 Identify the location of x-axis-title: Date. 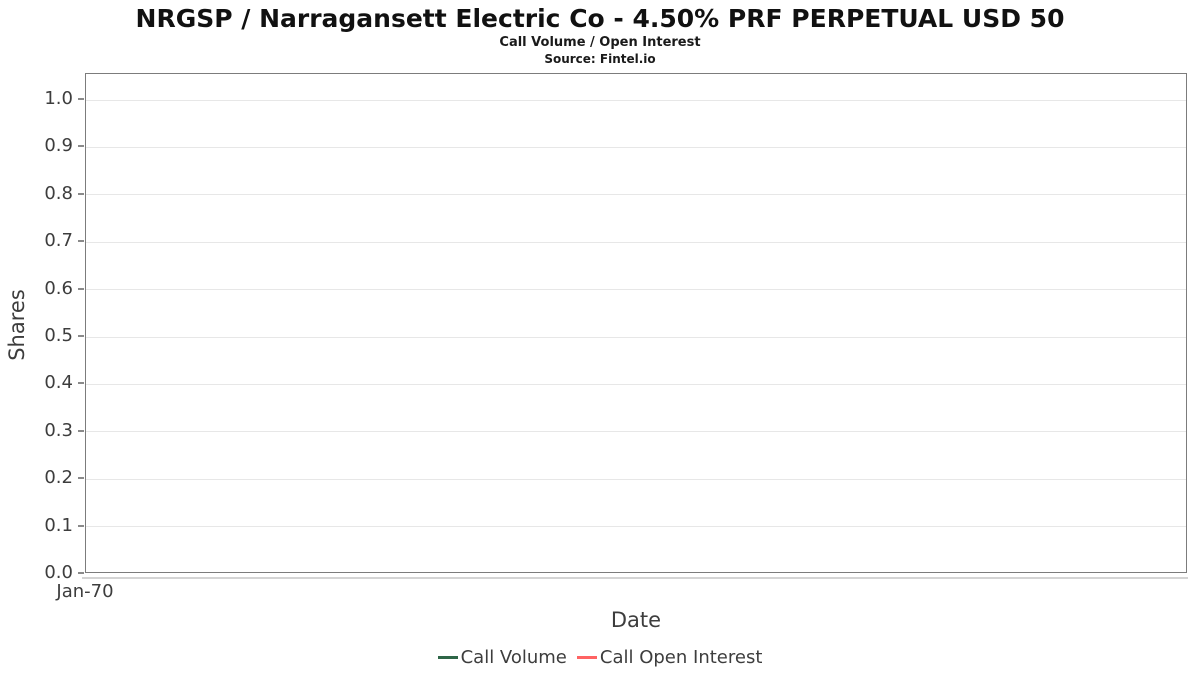
(636, 620).